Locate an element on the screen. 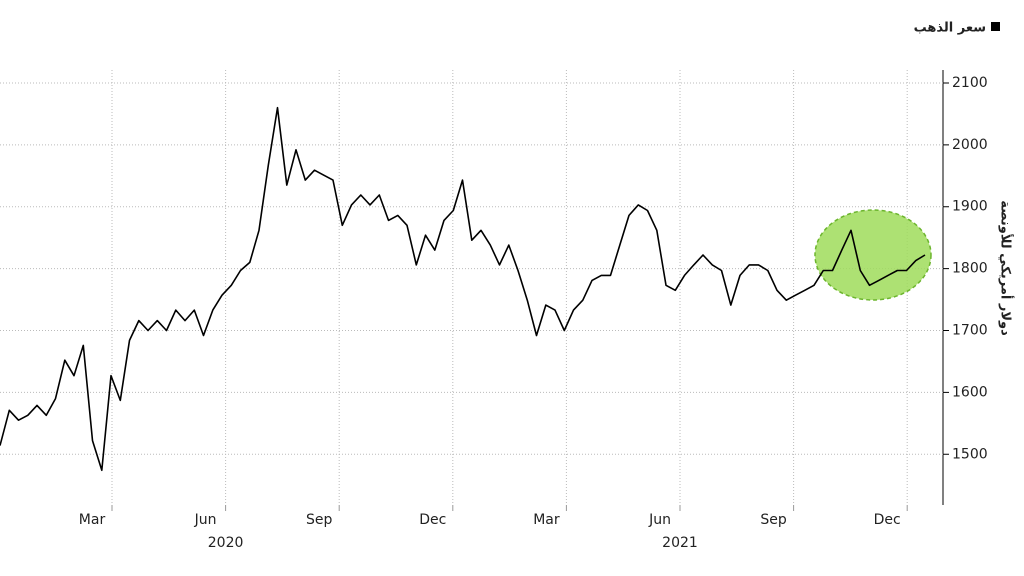 This screenshot has height=576, width=1024. highlight is located at coordinates (873, 255).